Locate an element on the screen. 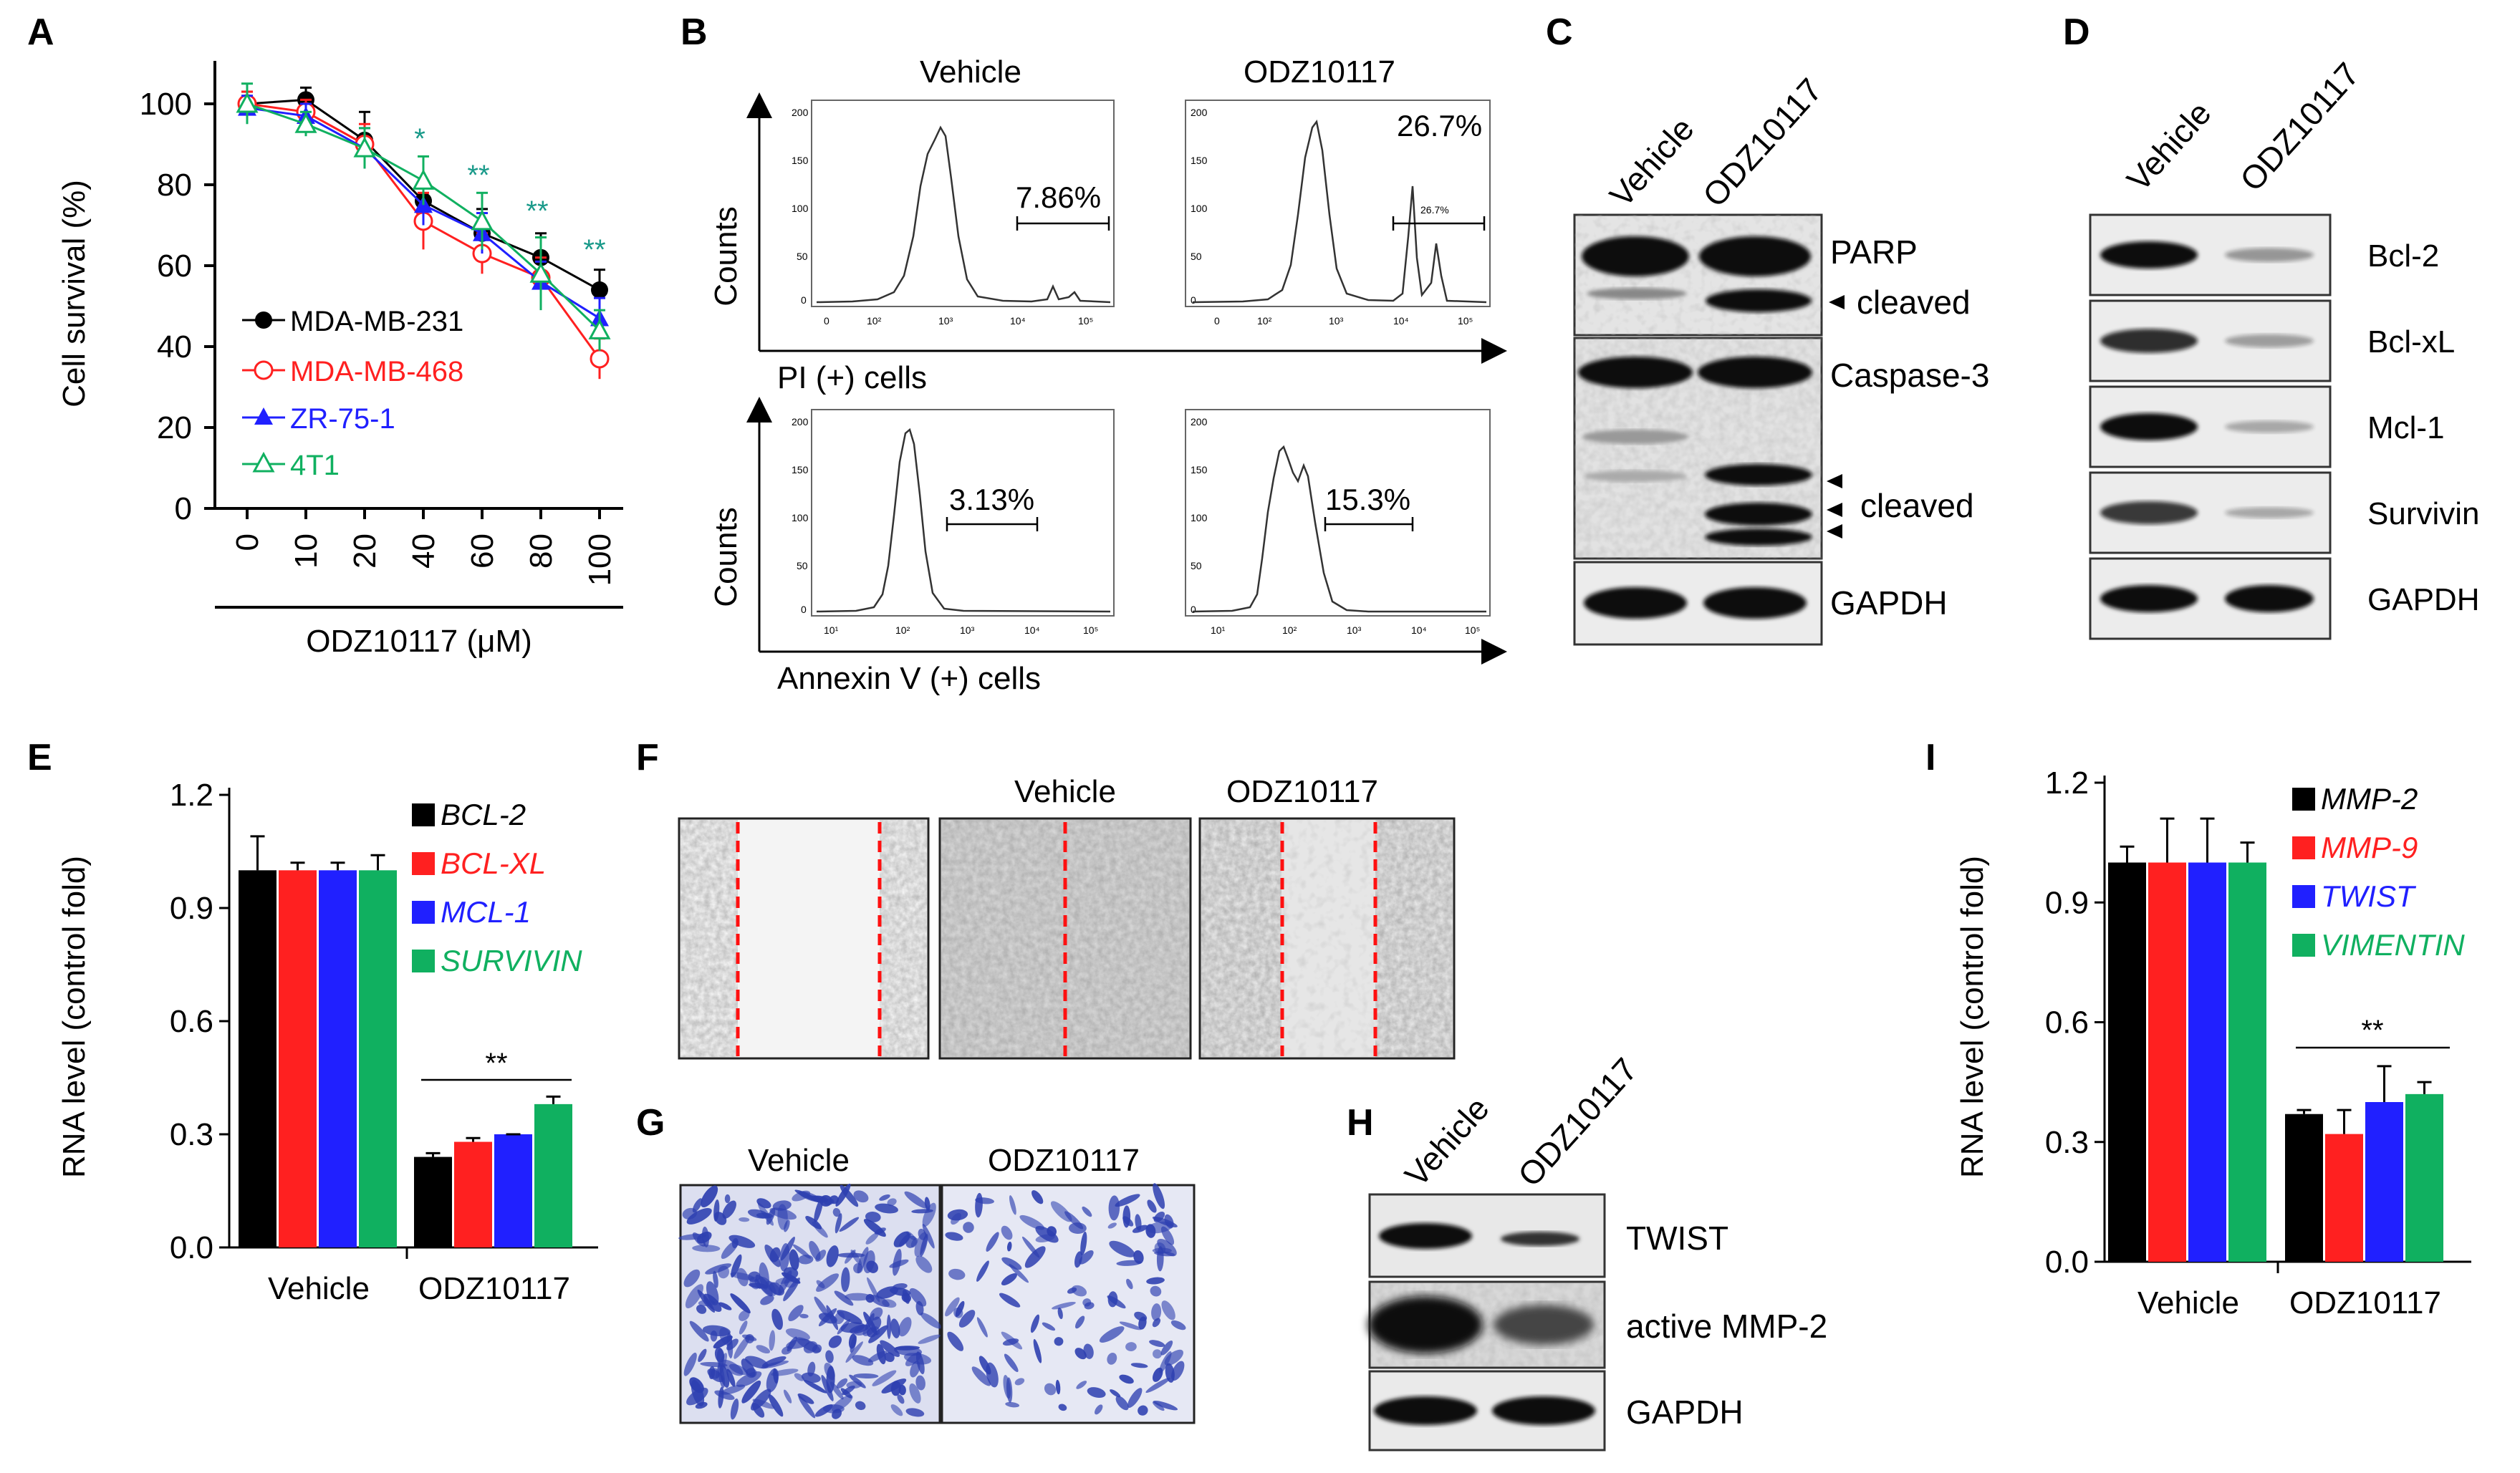  d-band-survivin-veh is located at coordinates (2149, 512).